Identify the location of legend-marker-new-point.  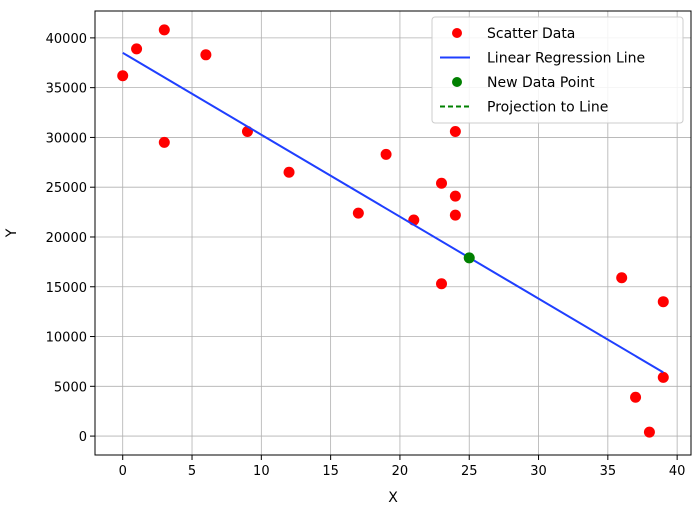
(457, 82).